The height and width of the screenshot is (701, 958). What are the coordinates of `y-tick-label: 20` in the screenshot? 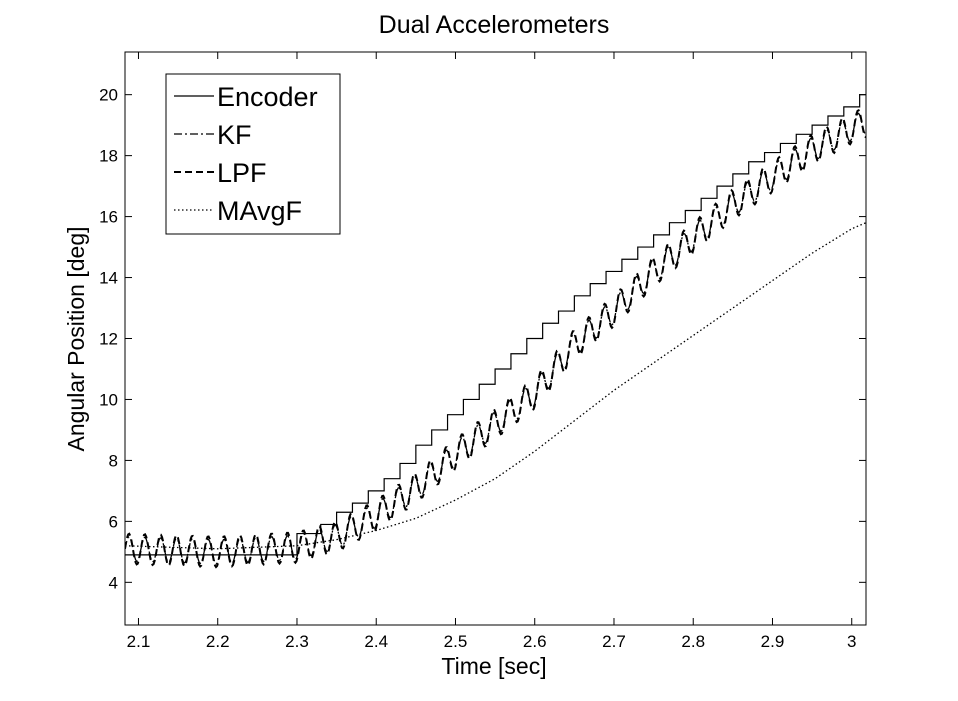 It's located at (108, 95).